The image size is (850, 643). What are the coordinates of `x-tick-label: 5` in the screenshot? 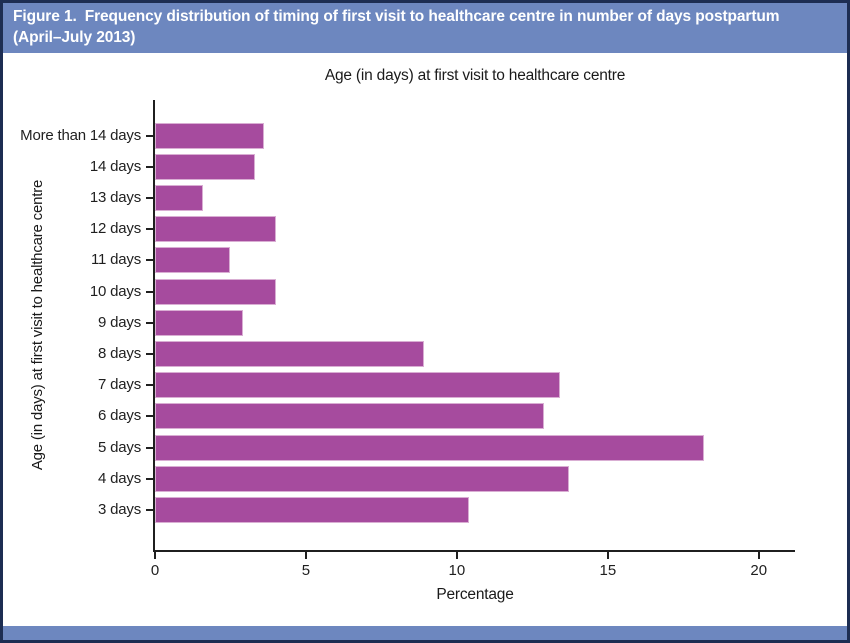 It's located at (306, 570).